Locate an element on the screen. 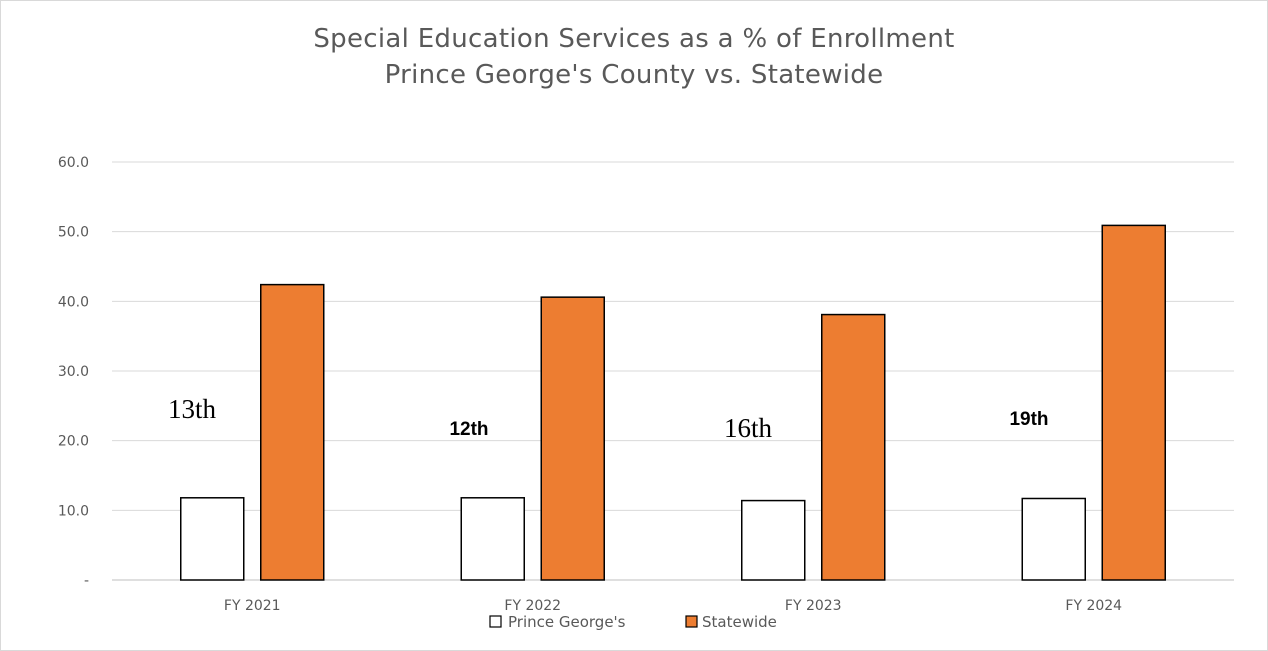 The width and height of the screenshot is (1268, 651). legend-label: Statewide is located at coordinates (739, 622).